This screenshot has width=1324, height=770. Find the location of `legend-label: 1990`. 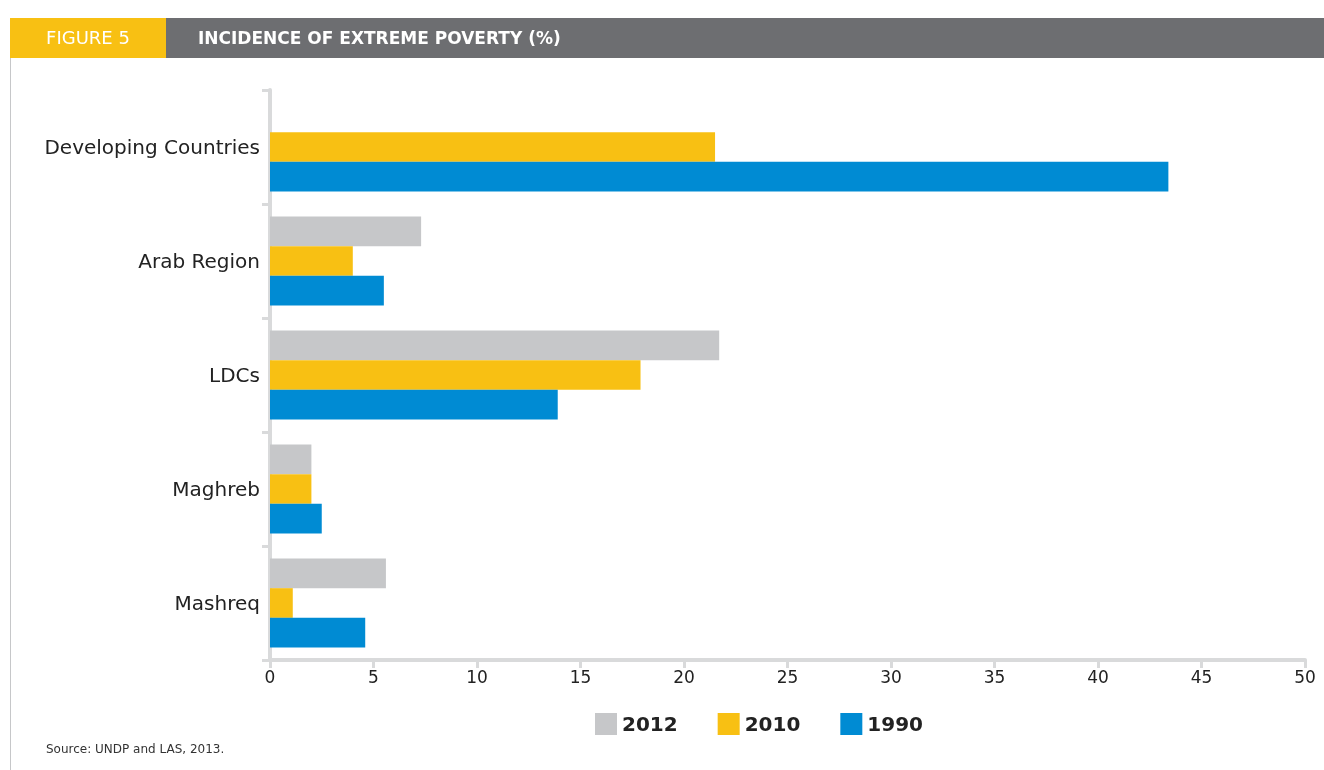

legend-label: 1990 is located at coordinates (895, 724).